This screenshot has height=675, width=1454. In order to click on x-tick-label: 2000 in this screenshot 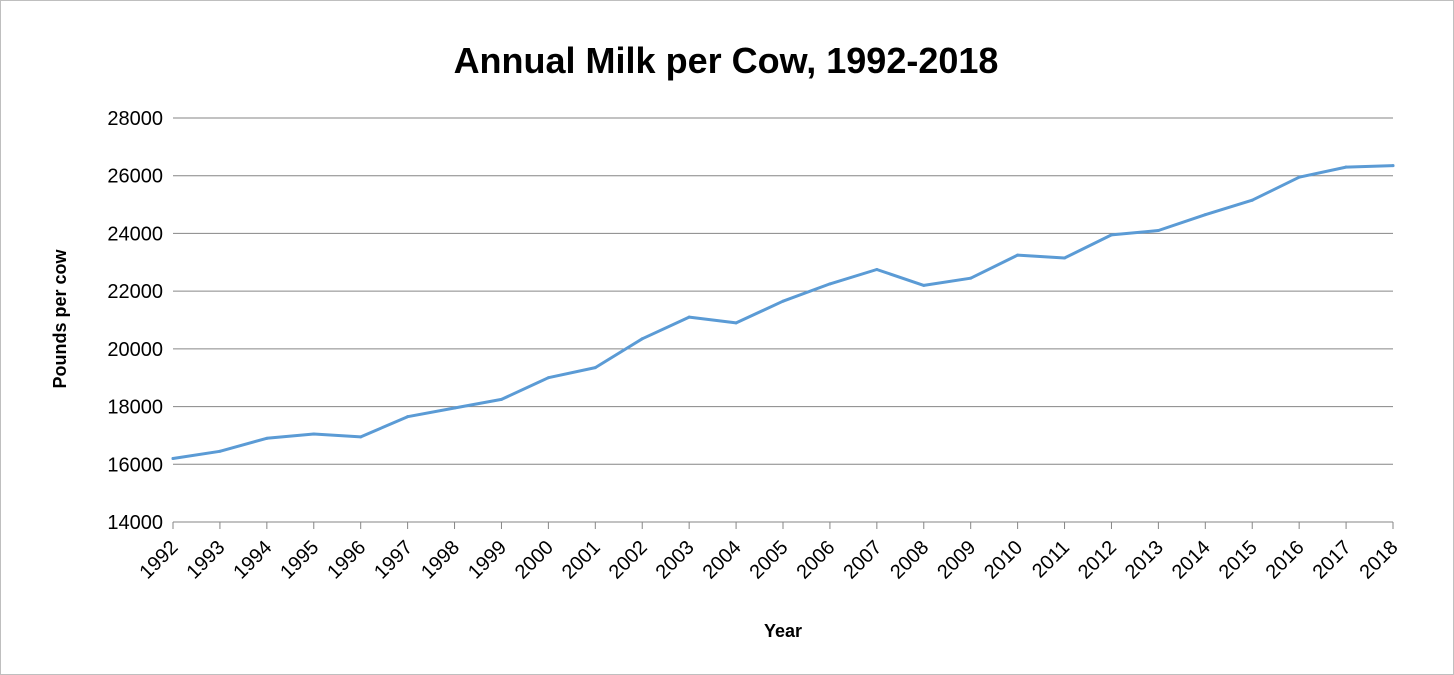, I will do `click(534, 559)`.